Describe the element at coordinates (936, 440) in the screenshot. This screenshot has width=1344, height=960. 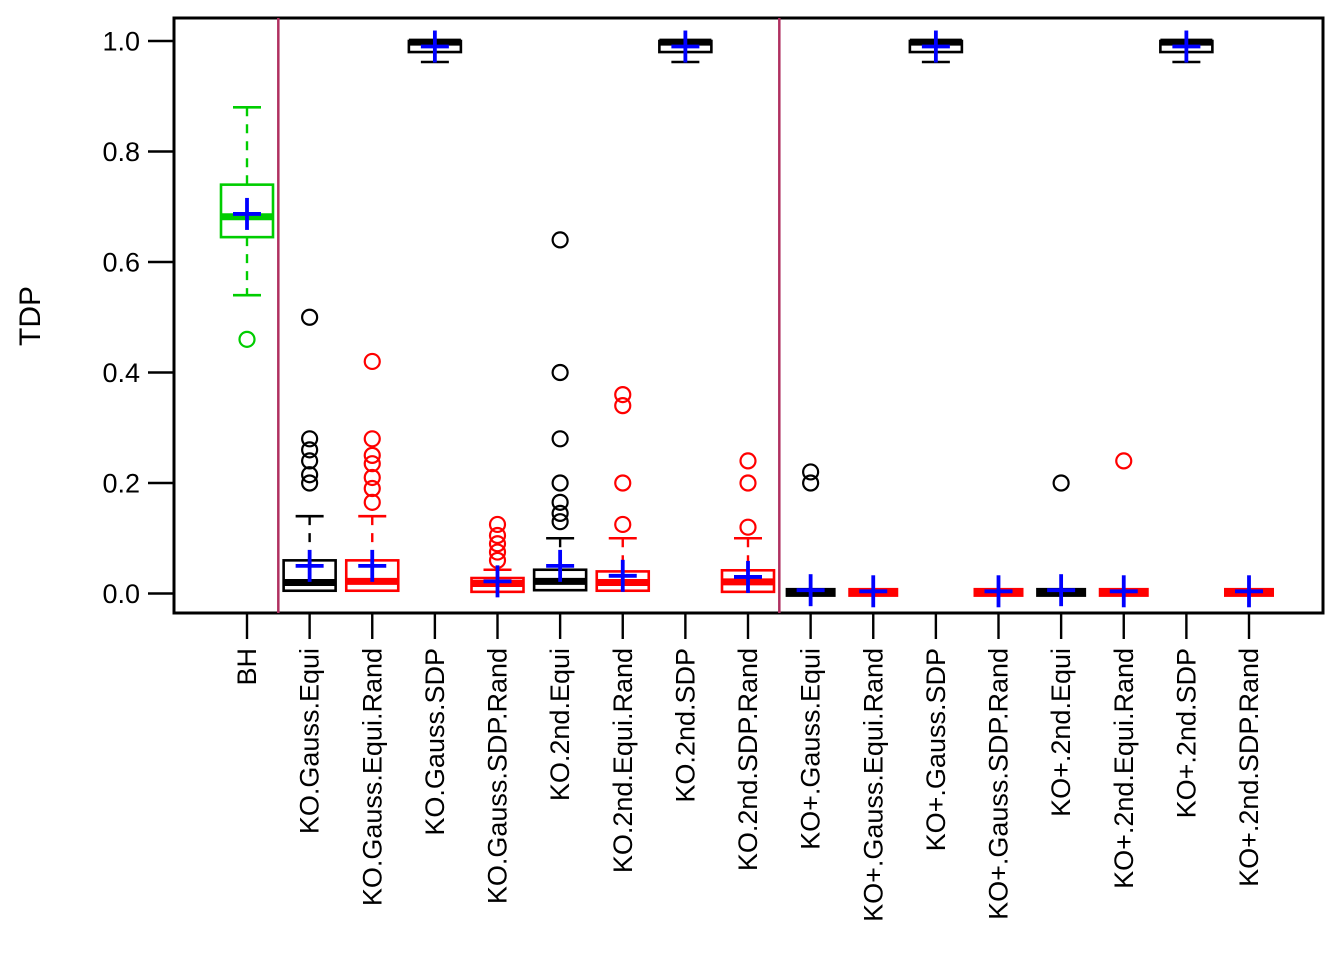
I see `box-group-KO+.Gauss.SDP: KO+.Gauss.SDP` at that location.